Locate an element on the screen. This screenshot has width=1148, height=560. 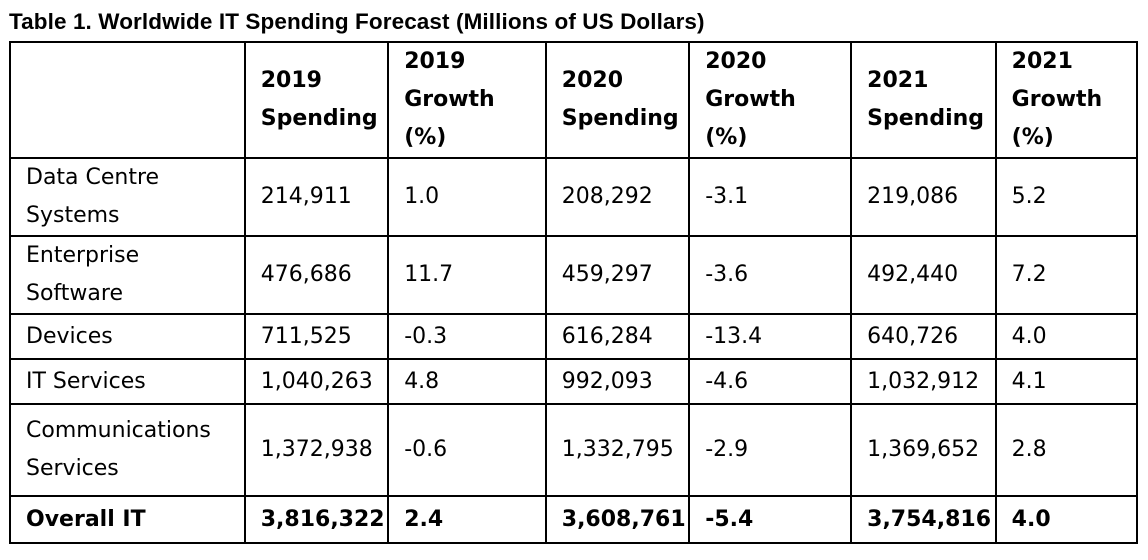
total-2020-growth: -5.4 is located at coordinates (770, 519).